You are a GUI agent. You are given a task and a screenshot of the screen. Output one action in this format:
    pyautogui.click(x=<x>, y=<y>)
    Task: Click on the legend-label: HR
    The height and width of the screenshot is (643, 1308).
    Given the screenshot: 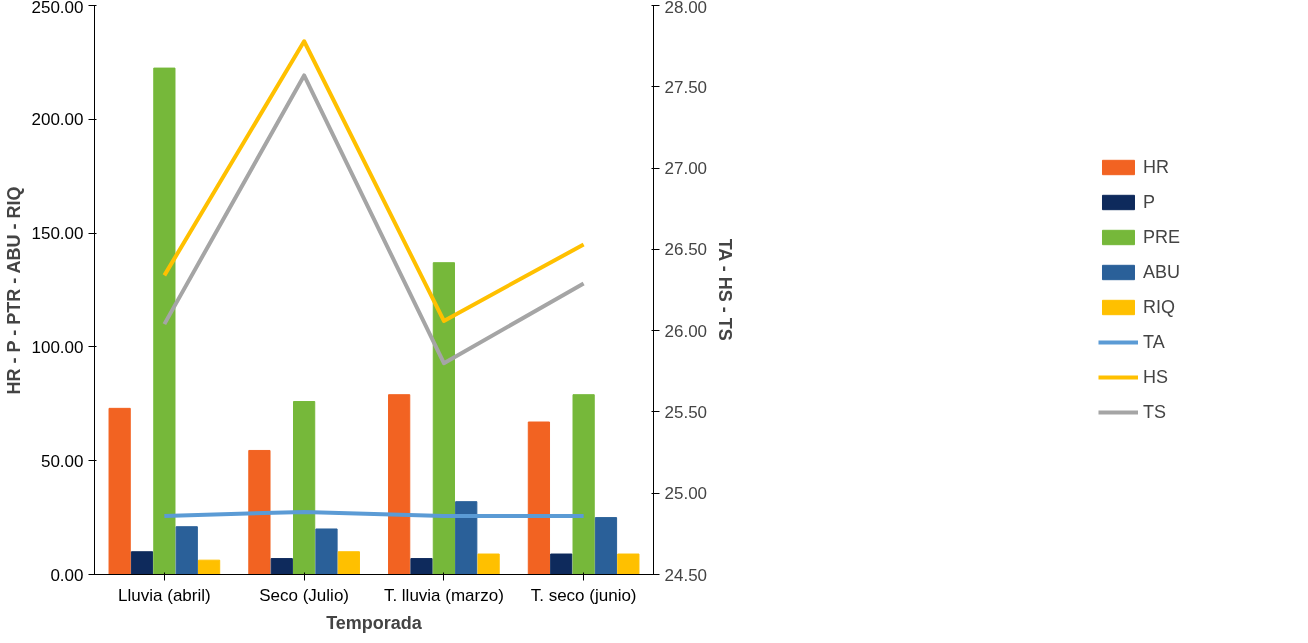 What is the action you would take?
    pyautogui.click(x=1155, y=167)
    